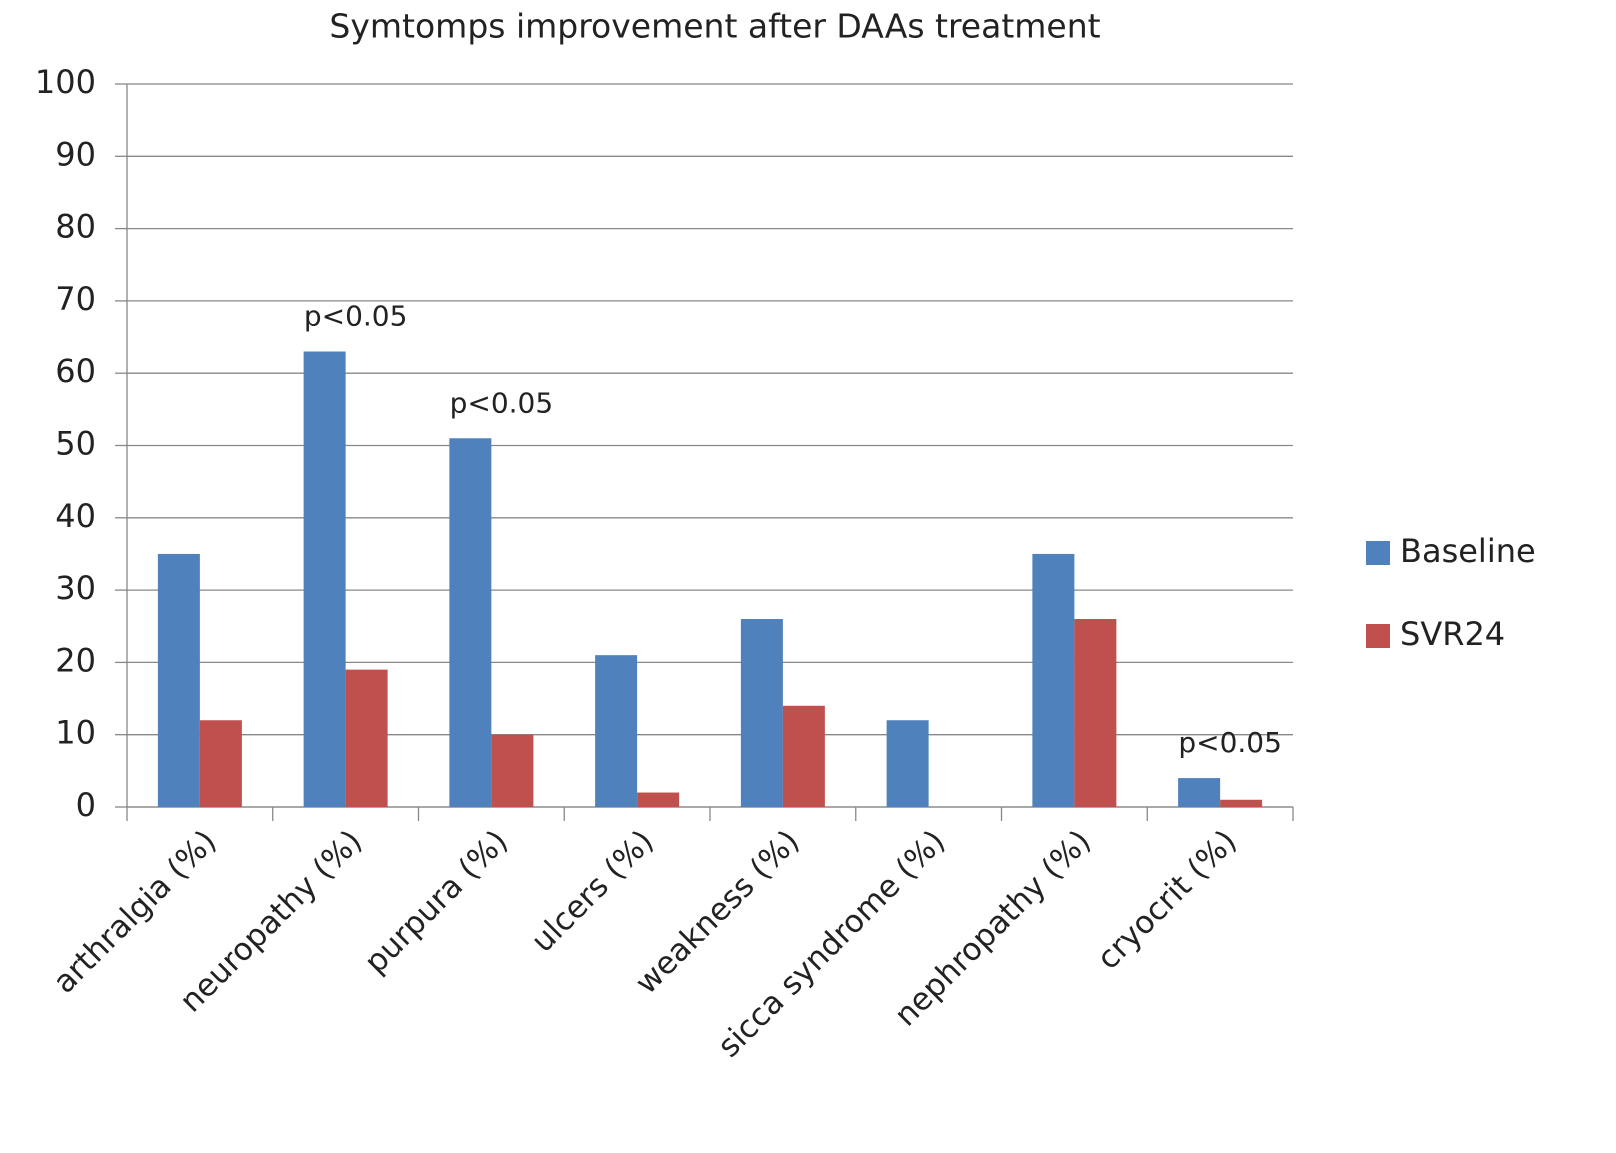  Describe the element at coordinates (75, 444) in the screenshot. I see `y-tick-label: 50` at that location.